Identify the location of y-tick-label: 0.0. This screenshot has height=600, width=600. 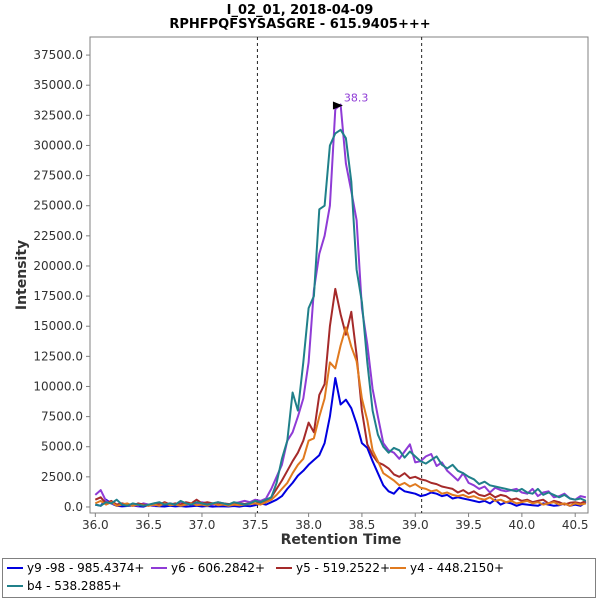
(73, 507).